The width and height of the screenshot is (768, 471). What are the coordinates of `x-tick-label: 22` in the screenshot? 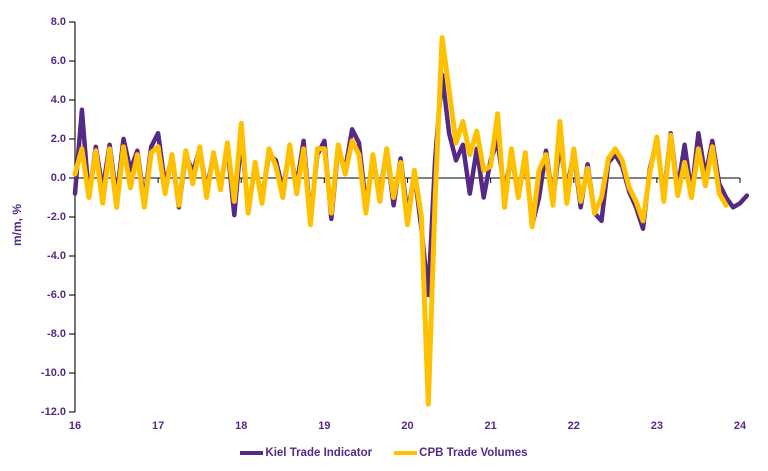 It's located at (573, 426).